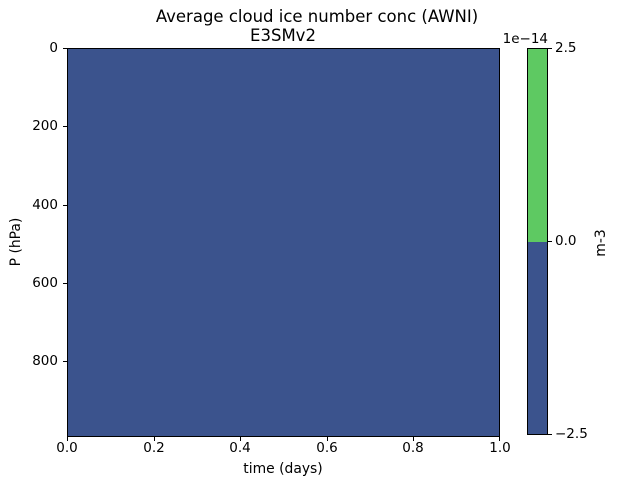 The height and width of the screenshot is (489, 619). I want to click on y-tick-label: 600, so click(45, 283).